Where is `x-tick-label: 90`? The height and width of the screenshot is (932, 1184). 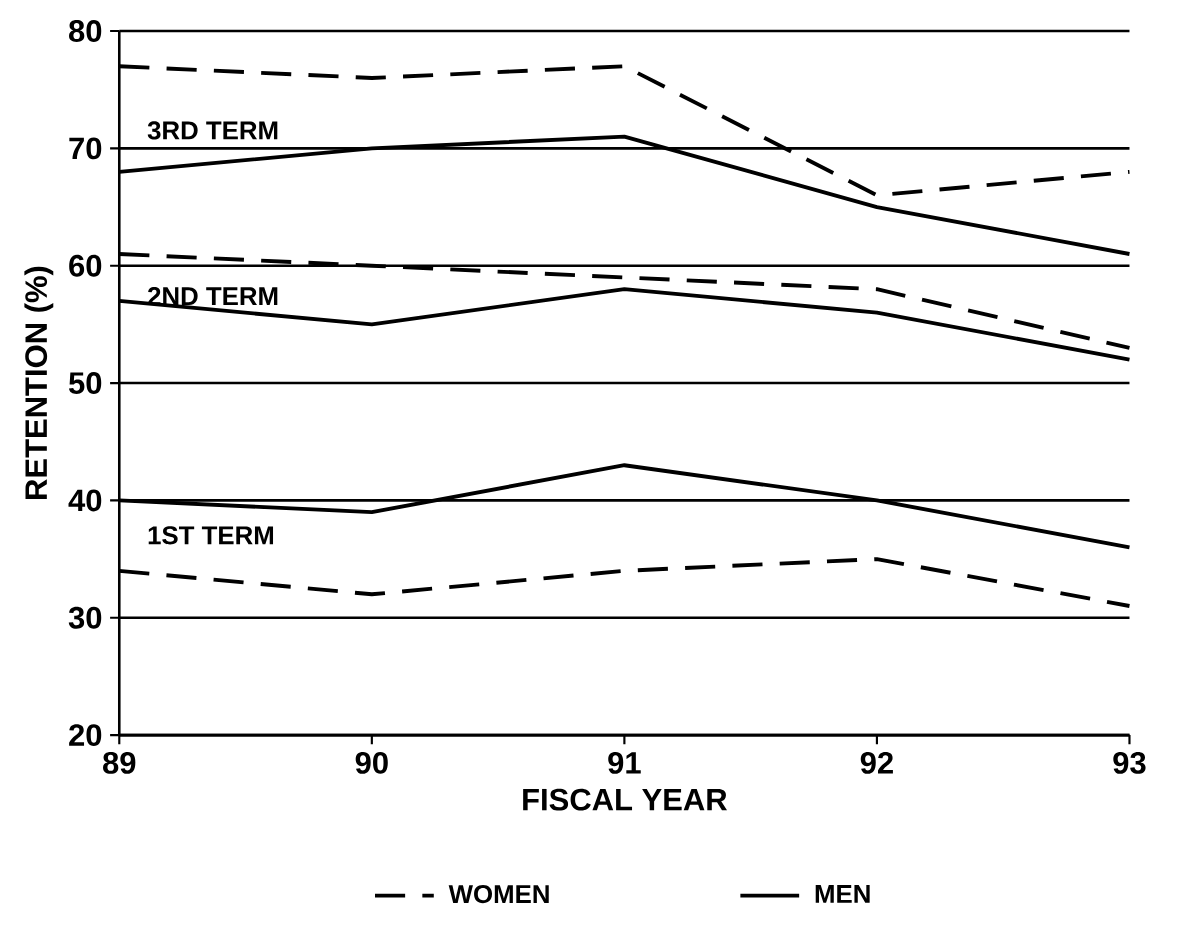
x-tick-label: 90 is located at coordinates (371, 762).